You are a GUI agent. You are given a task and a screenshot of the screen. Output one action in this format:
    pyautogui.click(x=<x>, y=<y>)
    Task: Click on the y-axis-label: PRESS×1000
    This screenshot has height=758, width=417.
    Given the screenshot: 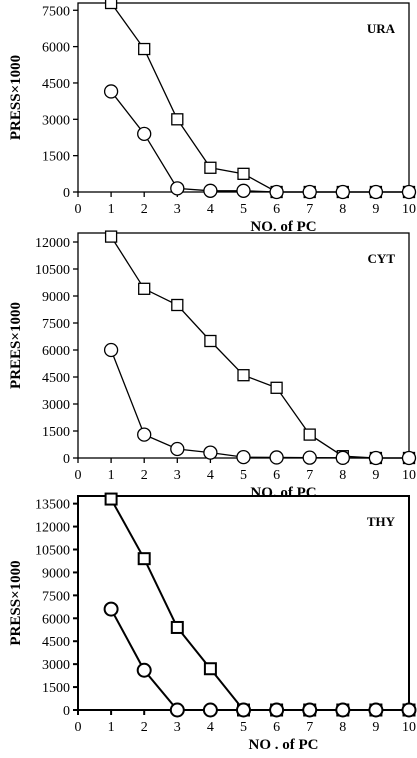 What is the action you would take?
    pyautogui.click(x=16, y=97)
    